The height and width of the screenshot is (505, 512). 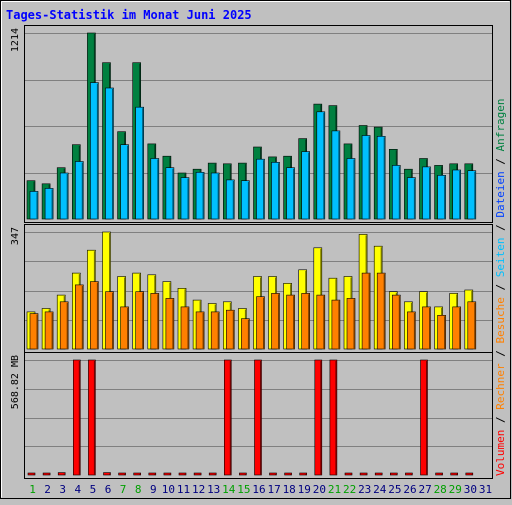 What do you see at coordinates (108, 489) in the screenshot?
I see `day-label-6: 6` at bounding box center [108, 489].